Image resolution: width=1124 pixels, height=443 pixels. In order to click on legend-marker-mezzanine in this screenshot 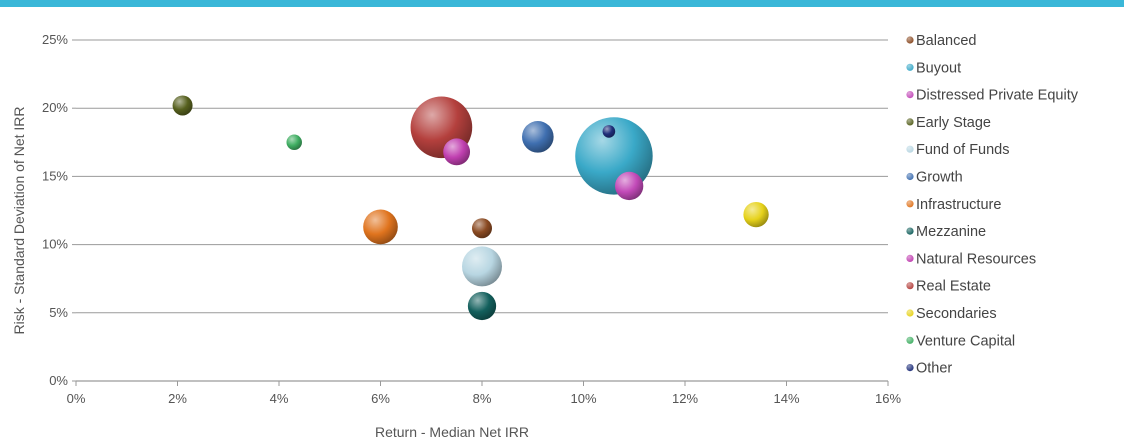, I will do `click(910, 231)`.